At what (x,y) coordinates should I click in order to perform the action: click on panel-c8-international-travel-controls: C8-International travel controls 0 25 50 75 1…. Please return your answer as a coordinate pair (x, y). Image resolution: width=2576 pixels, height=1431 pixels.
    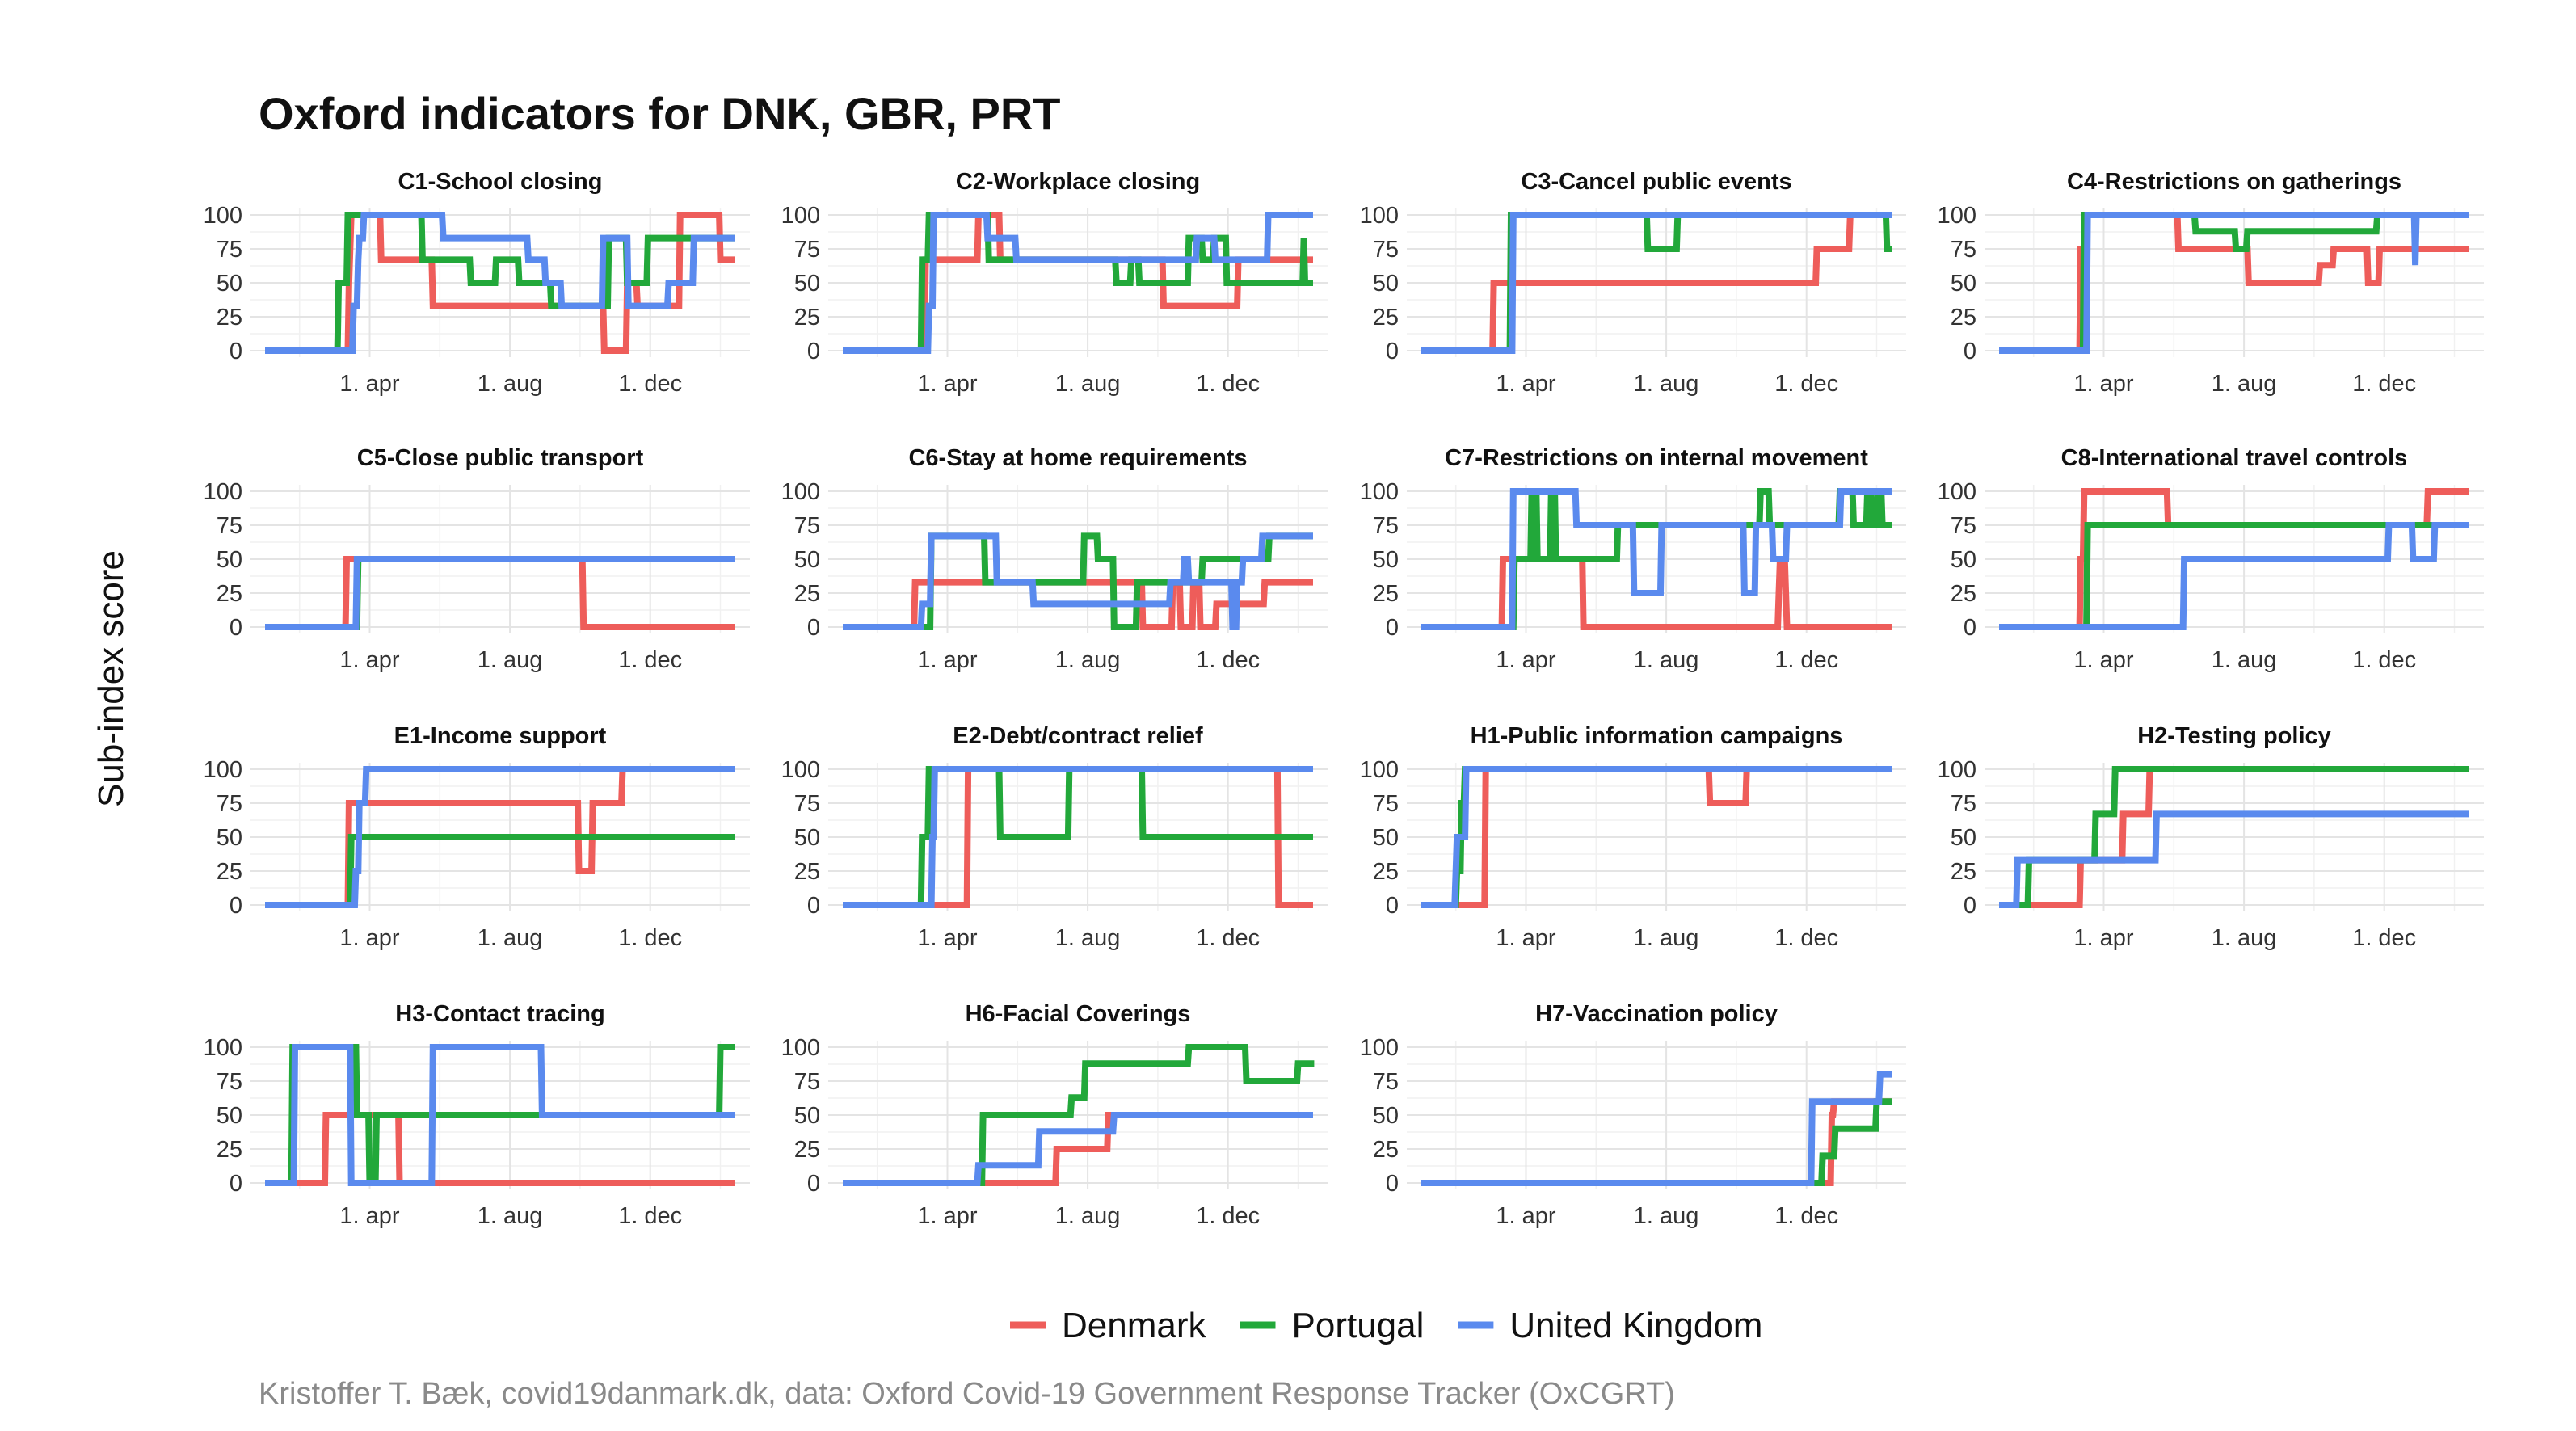
    Looking at the image, I should click on (2211, 559).